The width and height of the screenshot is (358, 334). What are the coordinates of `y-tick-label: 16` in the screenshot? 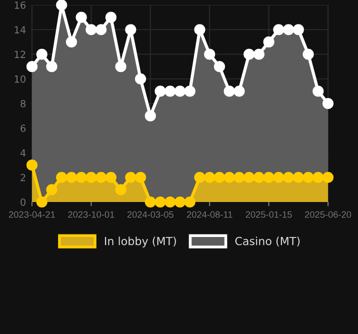 It's located at (20, 5).